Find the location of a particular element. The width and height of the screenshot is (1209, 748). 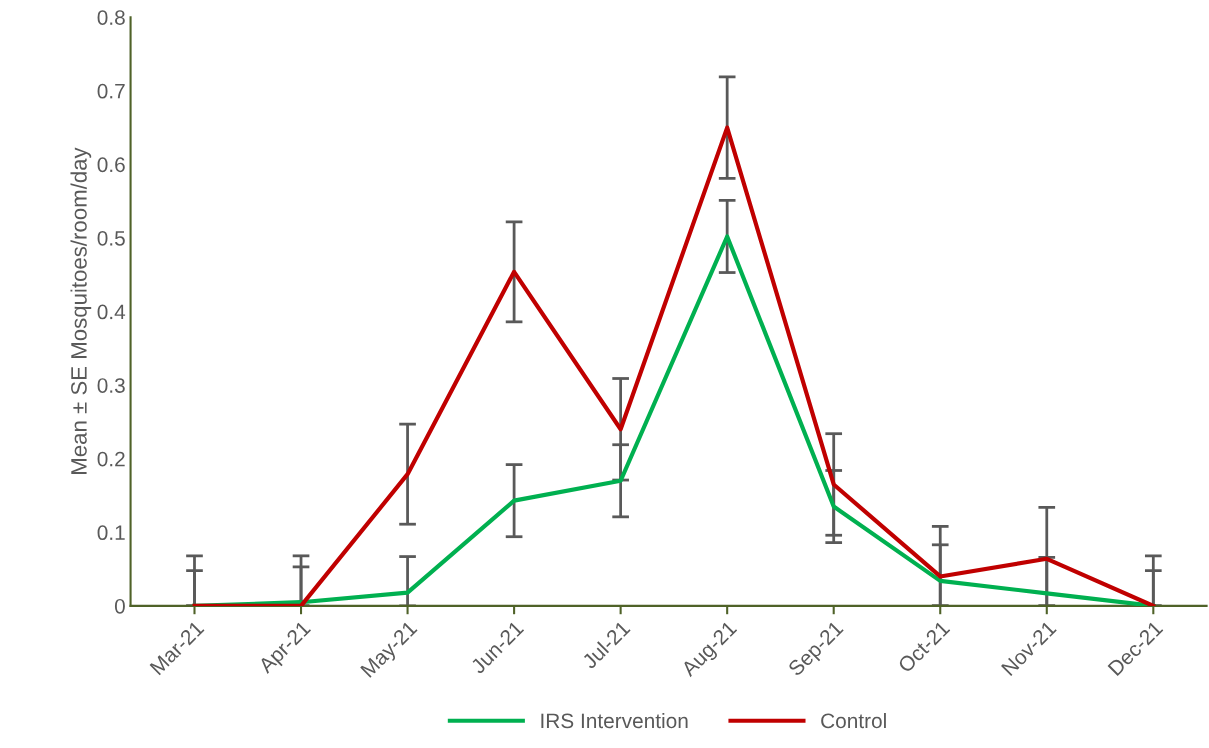

legend-label: IRS Intervention is located at coordinates (614, 720).